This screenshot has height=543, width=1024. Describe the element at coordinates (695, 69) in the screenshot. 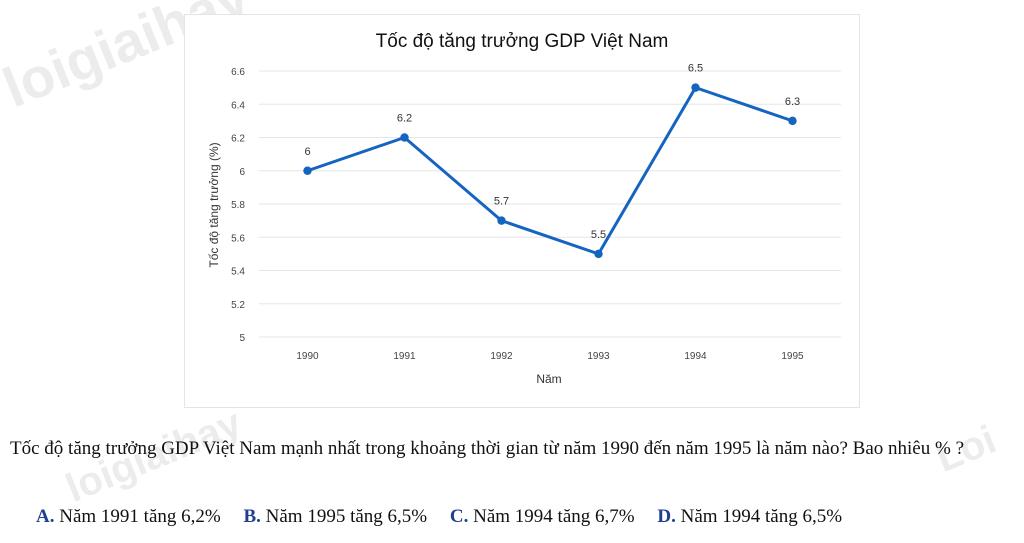

I see `data-label: 6.5` at that location.